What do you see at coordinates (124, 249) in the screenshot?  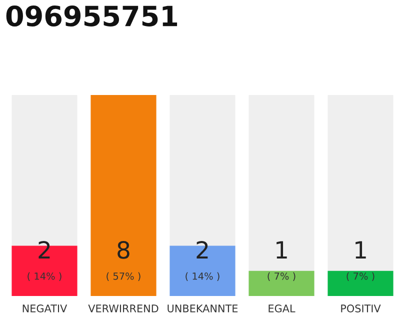 I see `data-label: 8` at bounding box center [124, 249].